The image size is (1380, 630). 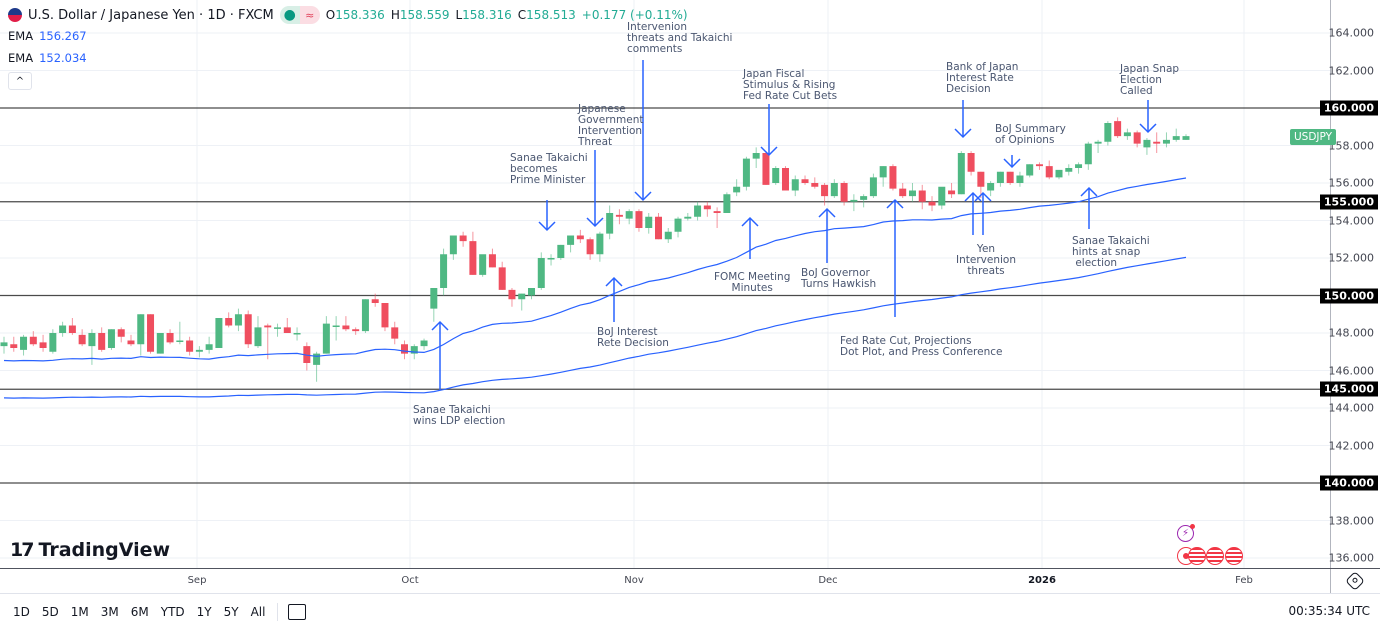 I want to click on annotation-label: BoJ Interest Rete Decision, so click(x=633, y=337).